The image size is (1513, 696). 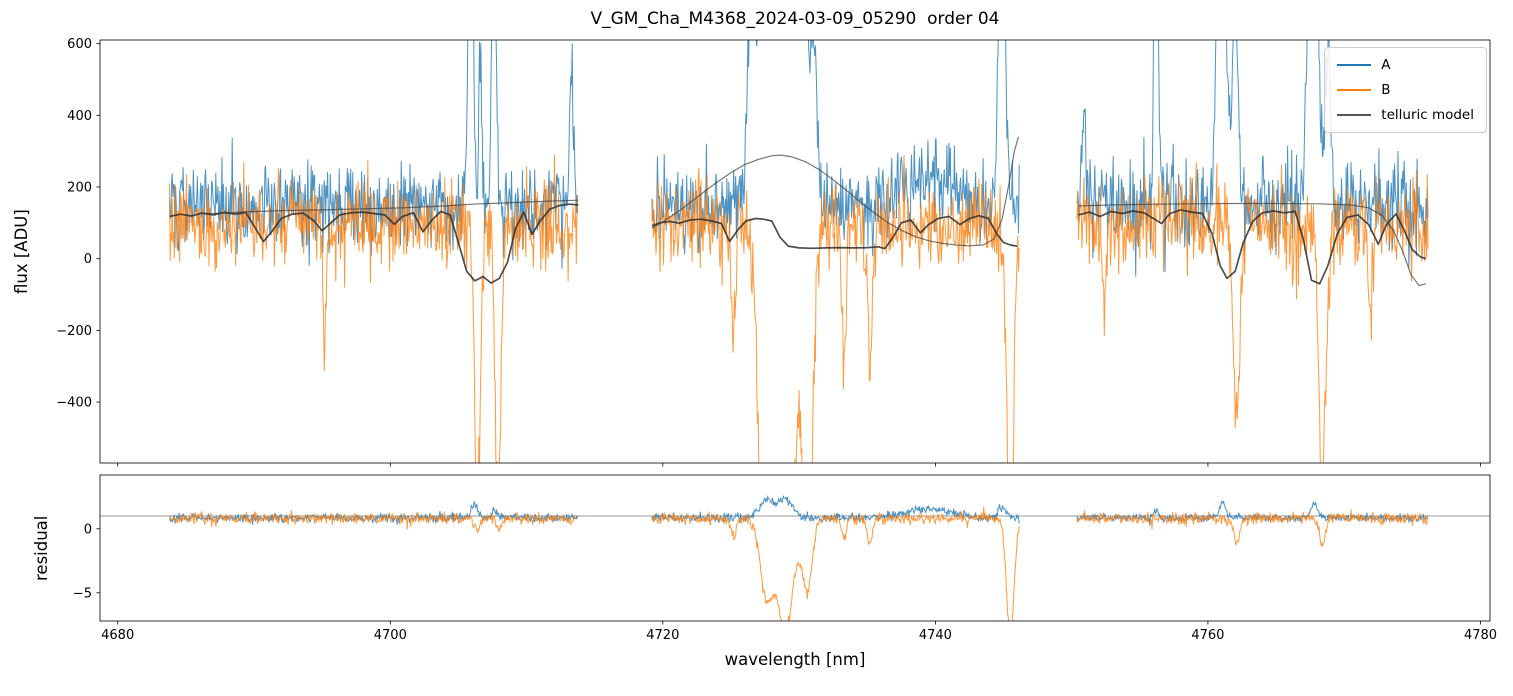 I want to click on x-tick-label: 4720, so click(x=662, y=635).